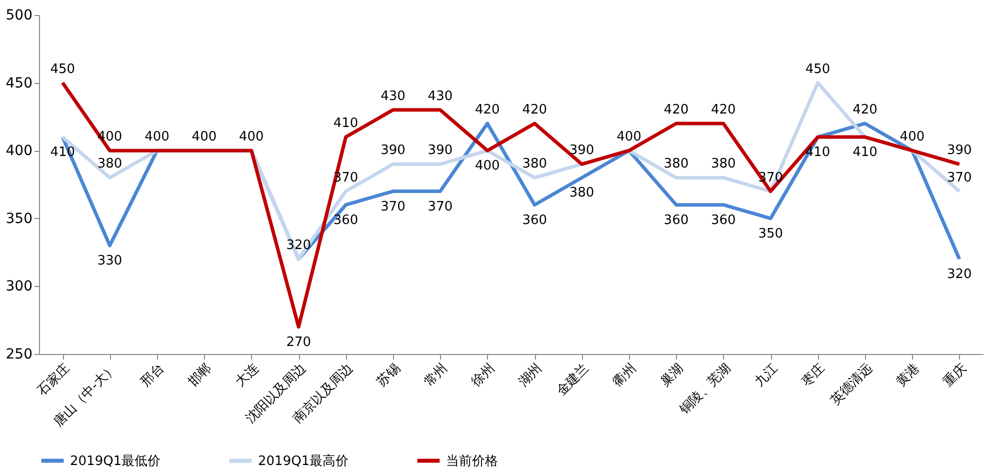 The height and width of the screenshot is (474, 995). I want to click on x-tick-label: 邯郸, so click(200, 375).